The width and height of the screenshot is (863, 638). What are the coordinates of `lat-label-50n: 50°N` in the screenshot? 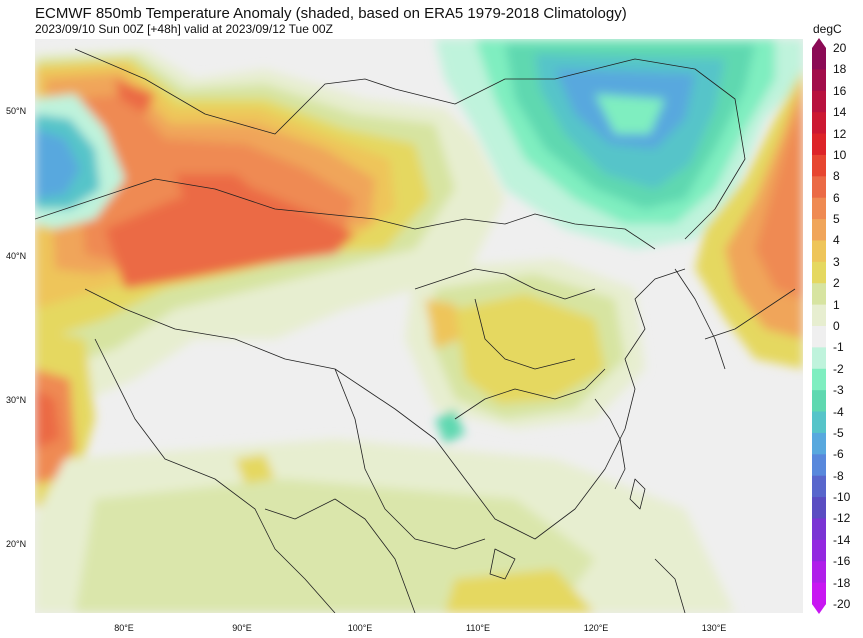 It's located at (16, 111).